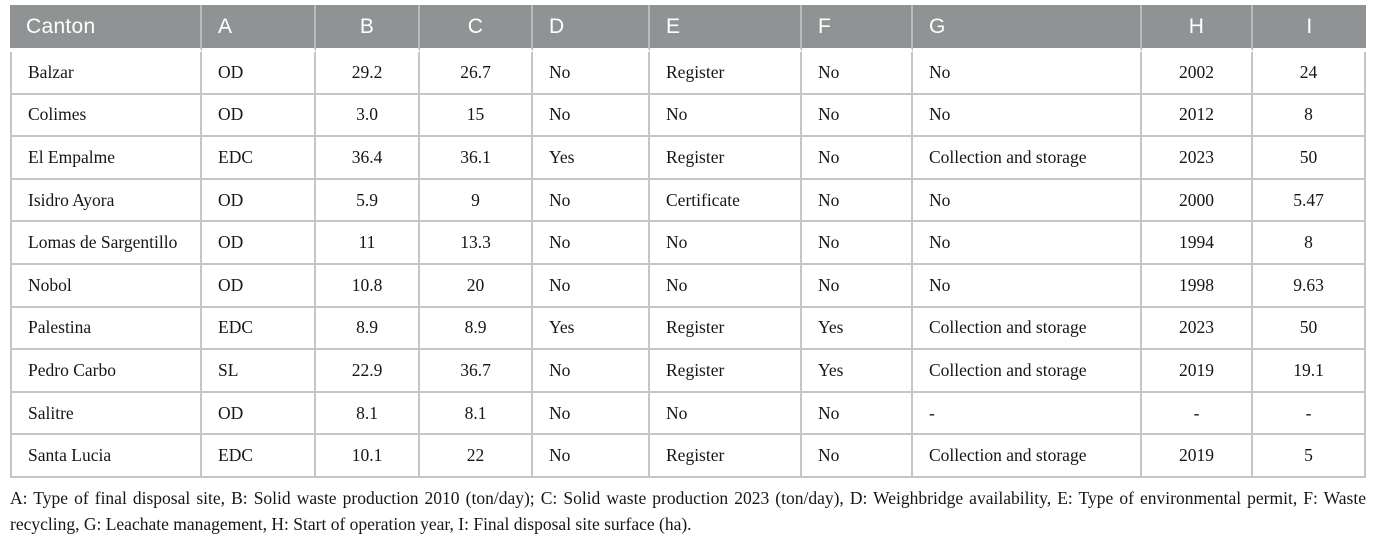 The width and height of the screenshot is (1375, 537). What do you see at coordinates (476, 371) in the screenshot?
I see `cell-c: 36.7` at bounding box center [476, 371].